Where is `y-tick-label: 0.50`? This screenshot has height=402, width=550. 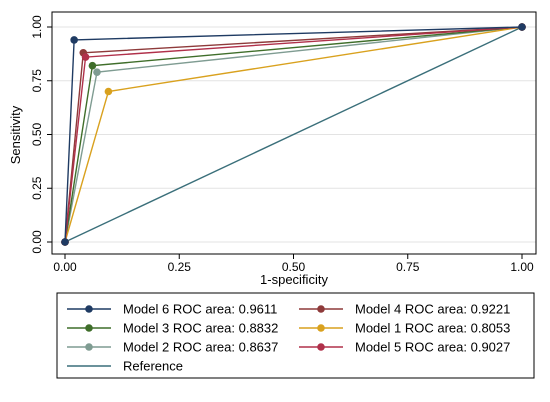
y-tick-label: 0.50 is located at coordinates (37, 134).